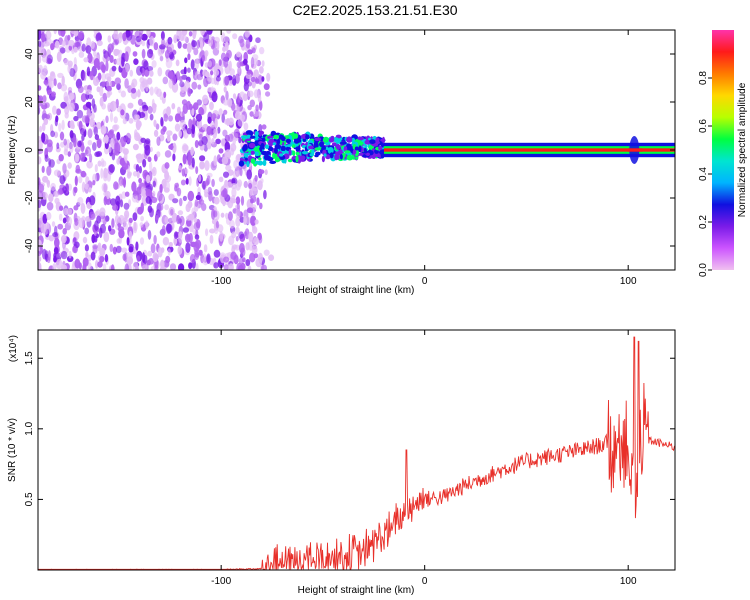 This screenshot has height=600, width=750. I want to click on colorbar-tick-label: 0.2, so click(703, 222).